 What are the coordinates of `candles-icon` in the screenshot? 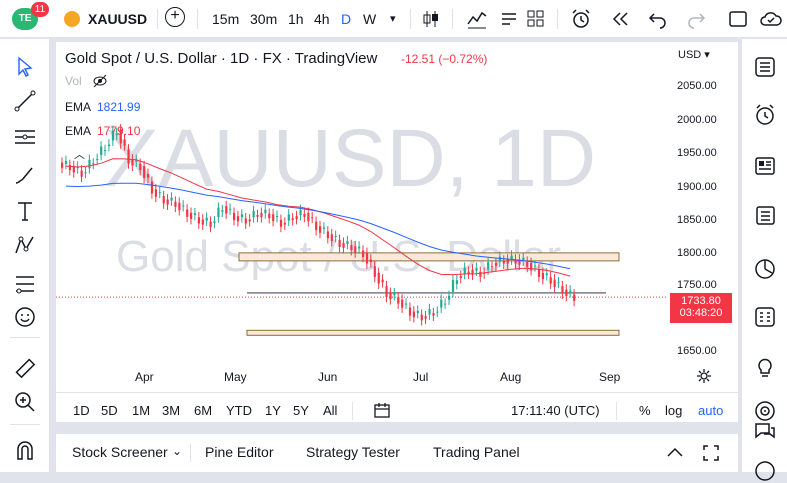 It's located at (431, 19).